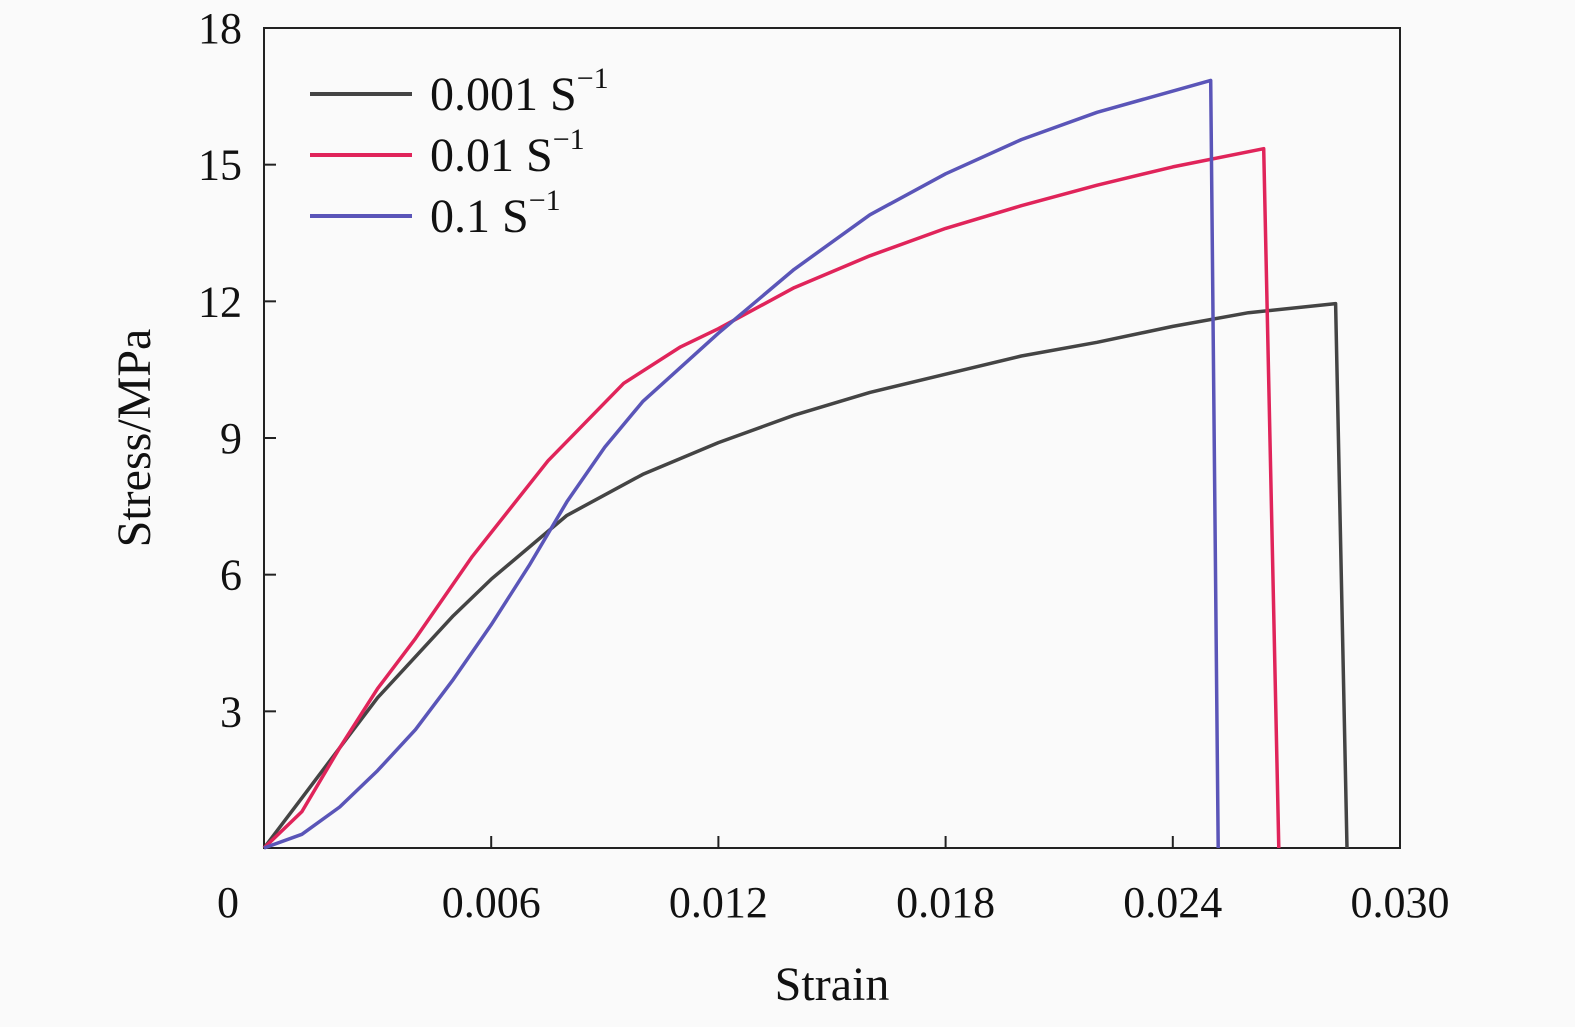 The height and width of the screenshot is (1027, 1575). What do you see at coordinates (507, 152) in the screenshot?
I see `legend-label-1: 0.01 S−1` at bounding box center [507, 152].